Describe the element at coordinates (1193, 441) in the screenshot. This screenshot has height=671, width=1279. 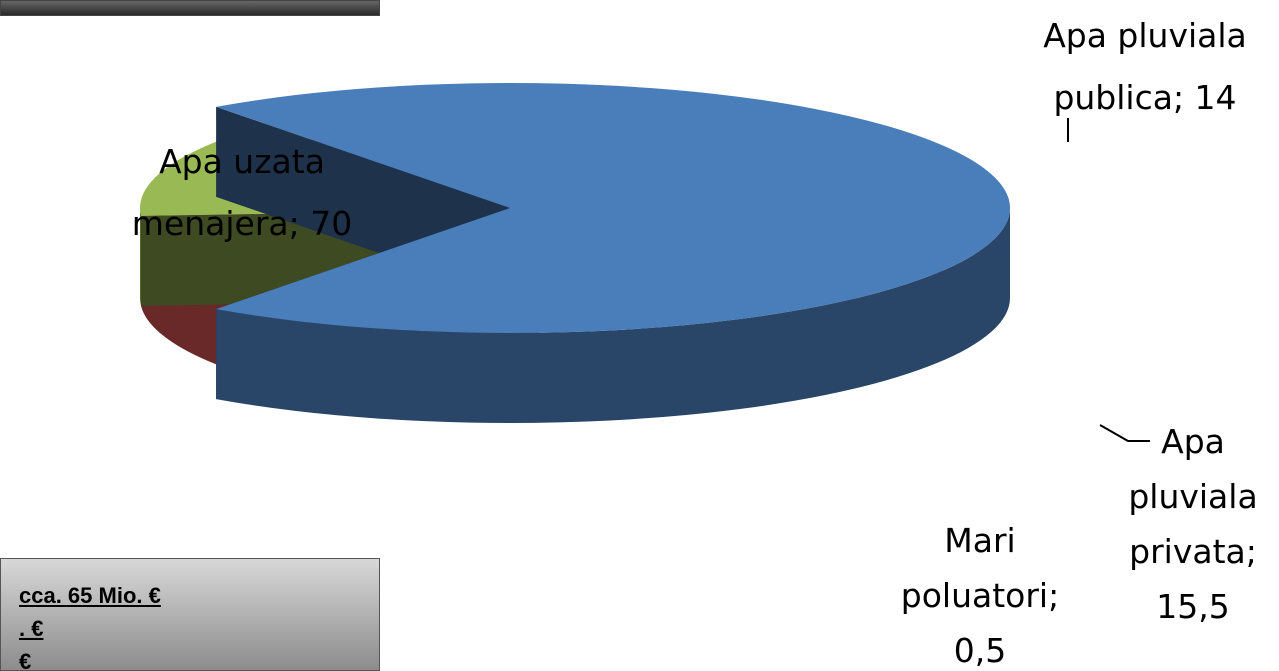
I see `label-privata-line1: Apa` at that location.